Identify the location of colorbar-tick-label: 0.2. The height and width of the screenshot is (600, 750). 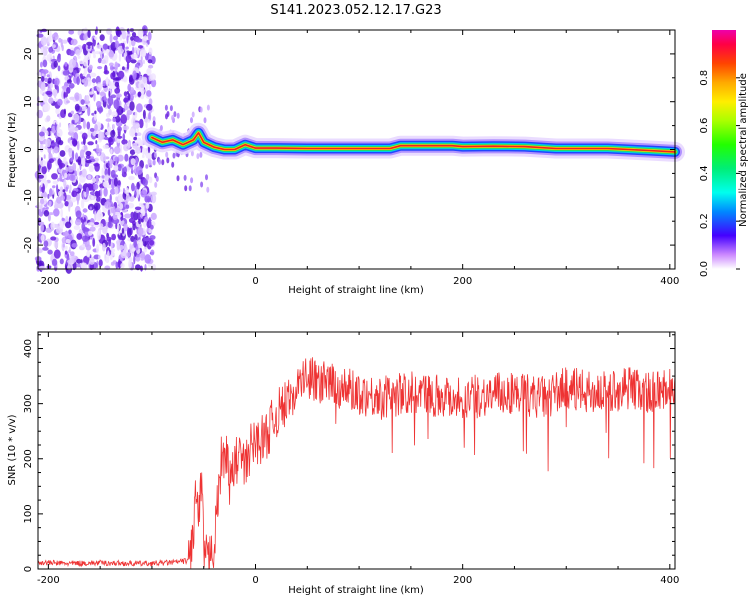
(704, 221).